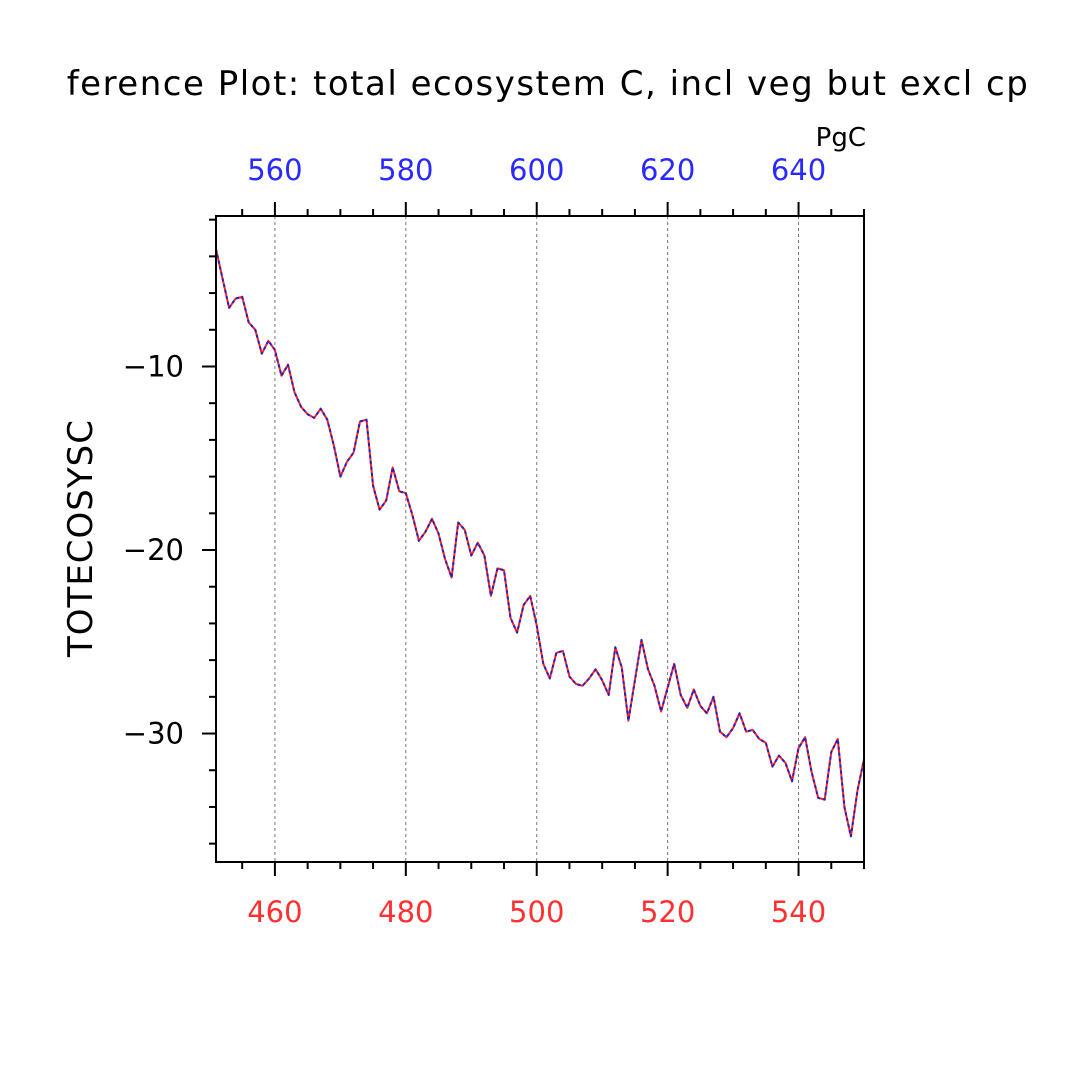 The image size is (1080, 1080). What do you see at coordinates (667, 170) in the screenshot?
I see `top-tick-label: 620` at bounding box center [667, 170].